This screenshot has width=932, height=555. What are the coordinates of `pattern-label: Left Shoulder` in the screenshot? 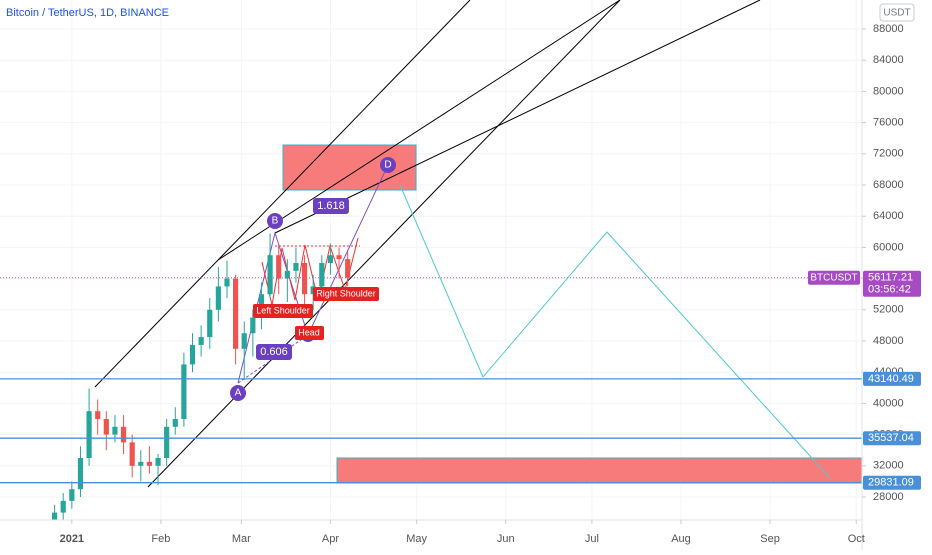 It's located at (283, 310).